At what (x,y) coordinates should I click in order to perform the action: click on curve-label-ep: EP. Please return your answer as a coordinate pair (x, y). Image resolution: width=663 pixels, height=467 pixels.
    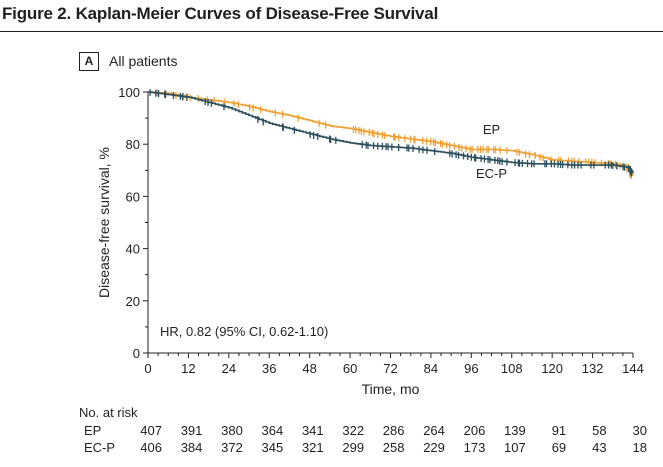
    Looking at the image, I should click on (491, 129).